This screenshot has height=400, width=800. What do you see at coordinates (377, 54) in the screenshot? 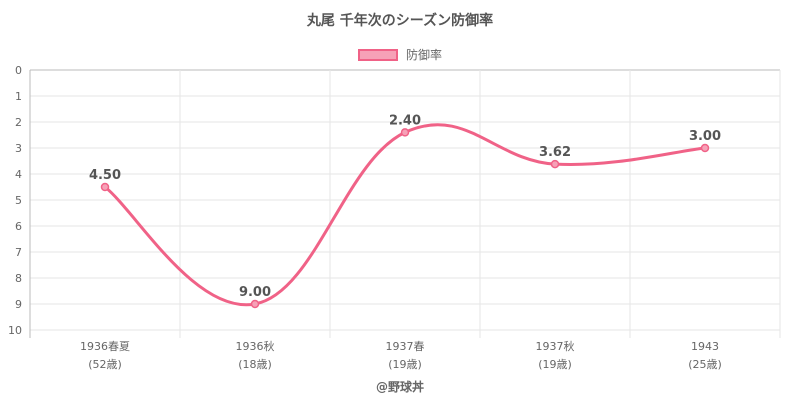
I see `legend-swatch` at bounding box center [377, 54].